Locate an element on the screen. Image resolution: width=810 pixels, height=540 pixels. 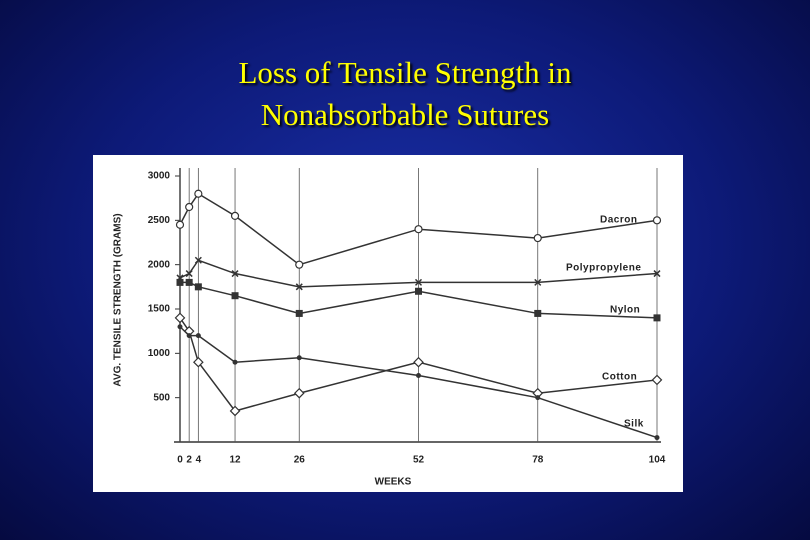
y-tick-label: 1500 is located at coordinates (159, 309).